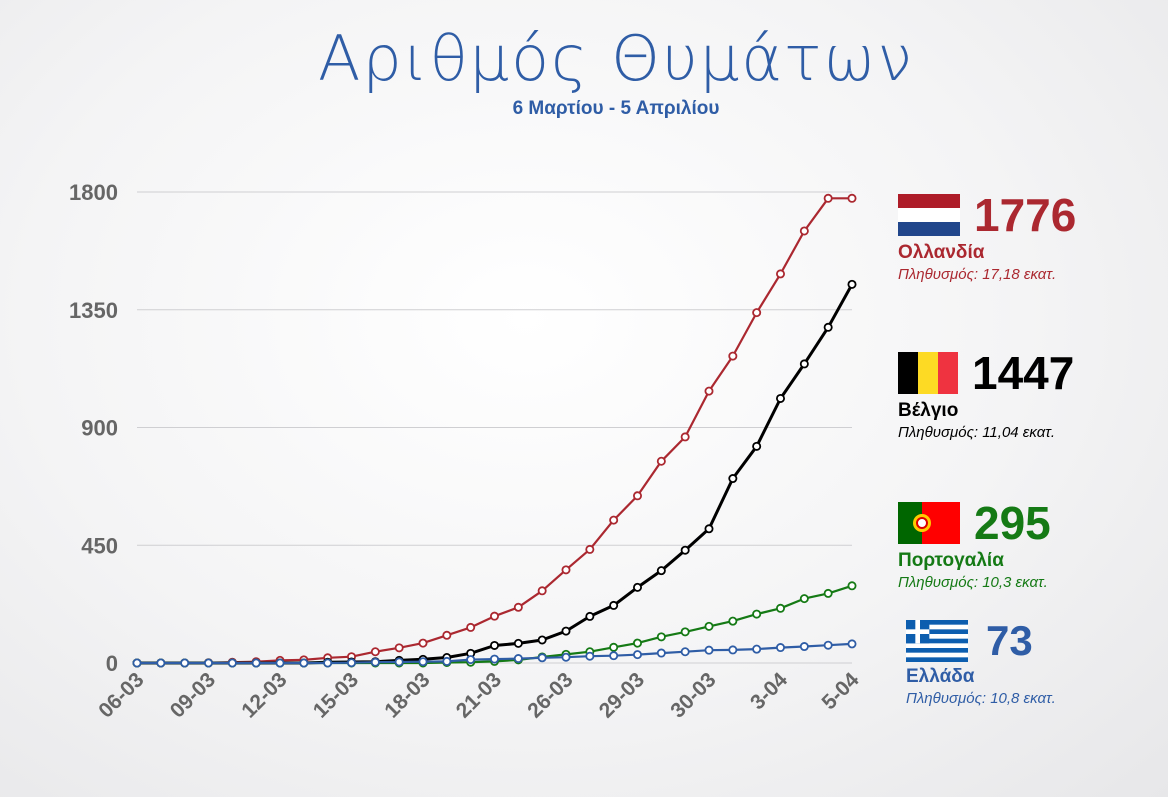 Image resolution: width=1168 pixels, height=797 pixels. I want to click on x-tick-label: 12-03, so click(264, 695).